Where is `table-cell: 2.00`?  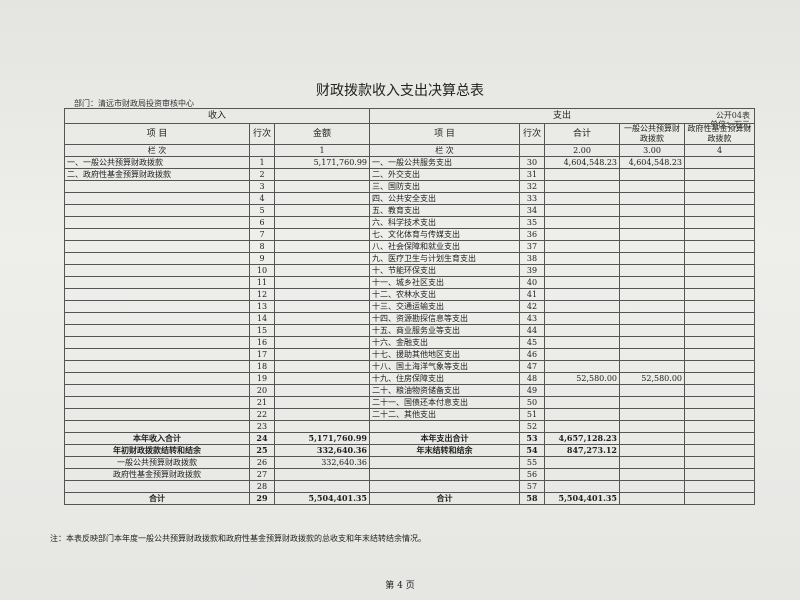 table-cell: 2.00 is located at coordinates (582, 150).